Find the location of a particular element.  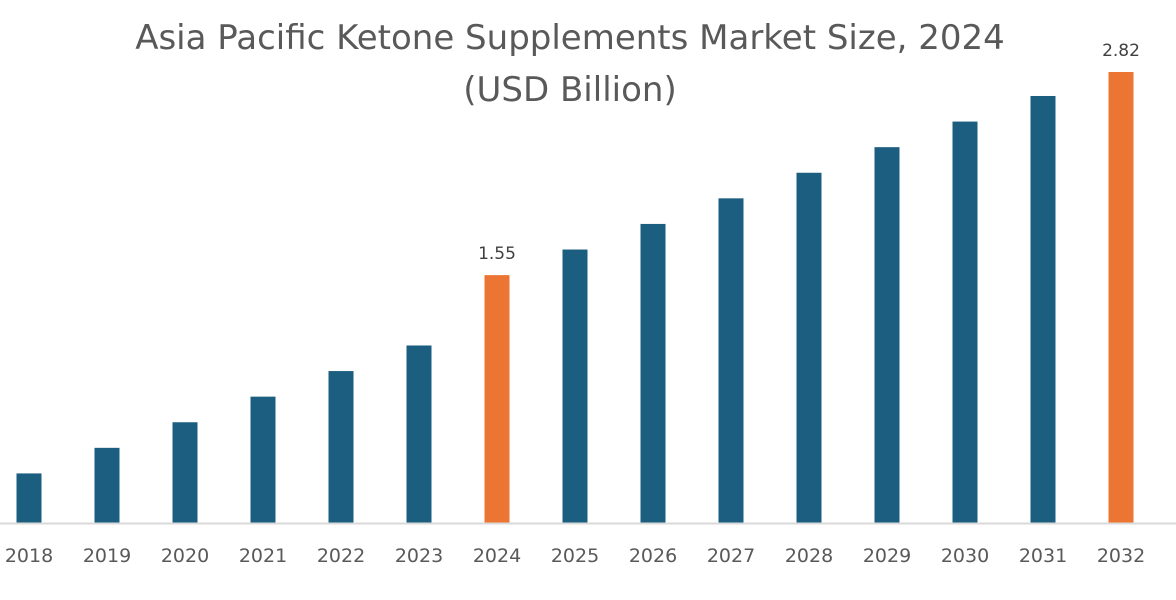

x-tick-label-2022: 2022 is located at coordinates (341, 556).